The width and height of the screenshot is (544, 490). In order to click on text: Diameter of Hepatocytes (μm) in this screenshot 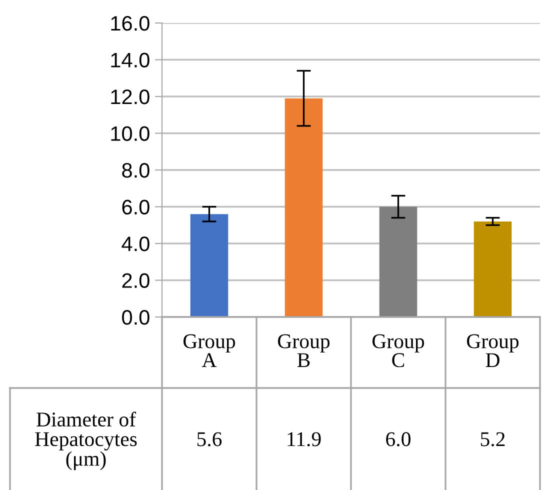, I will do `click(86, 441)`.